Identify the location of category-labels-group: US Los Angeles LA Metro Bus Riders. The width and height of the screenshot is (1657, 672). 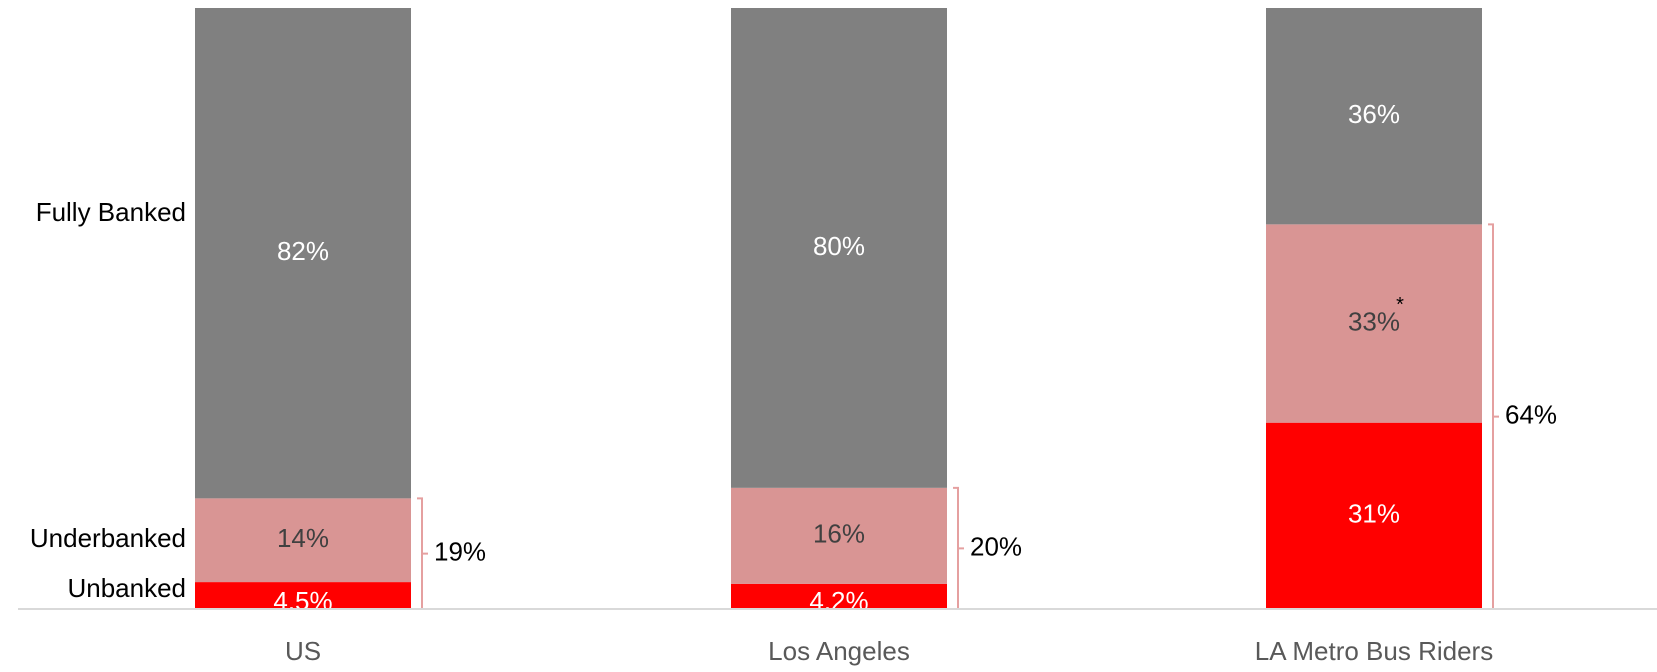
(889, 651).